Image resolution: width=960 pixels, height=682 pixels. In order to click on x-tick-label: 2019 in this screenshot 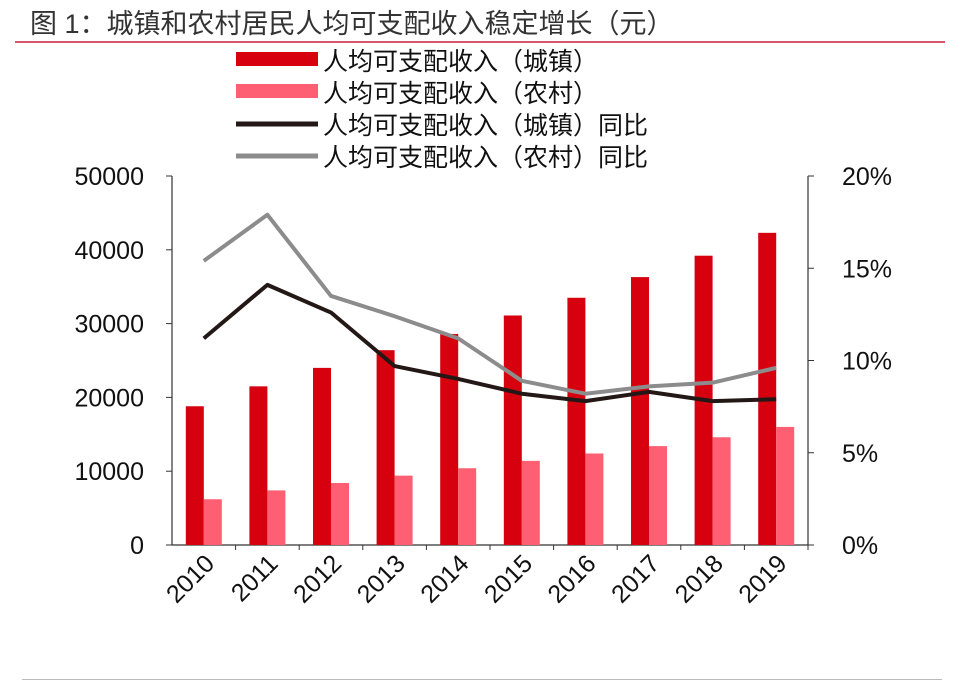, I will do `click(762, 578)`.